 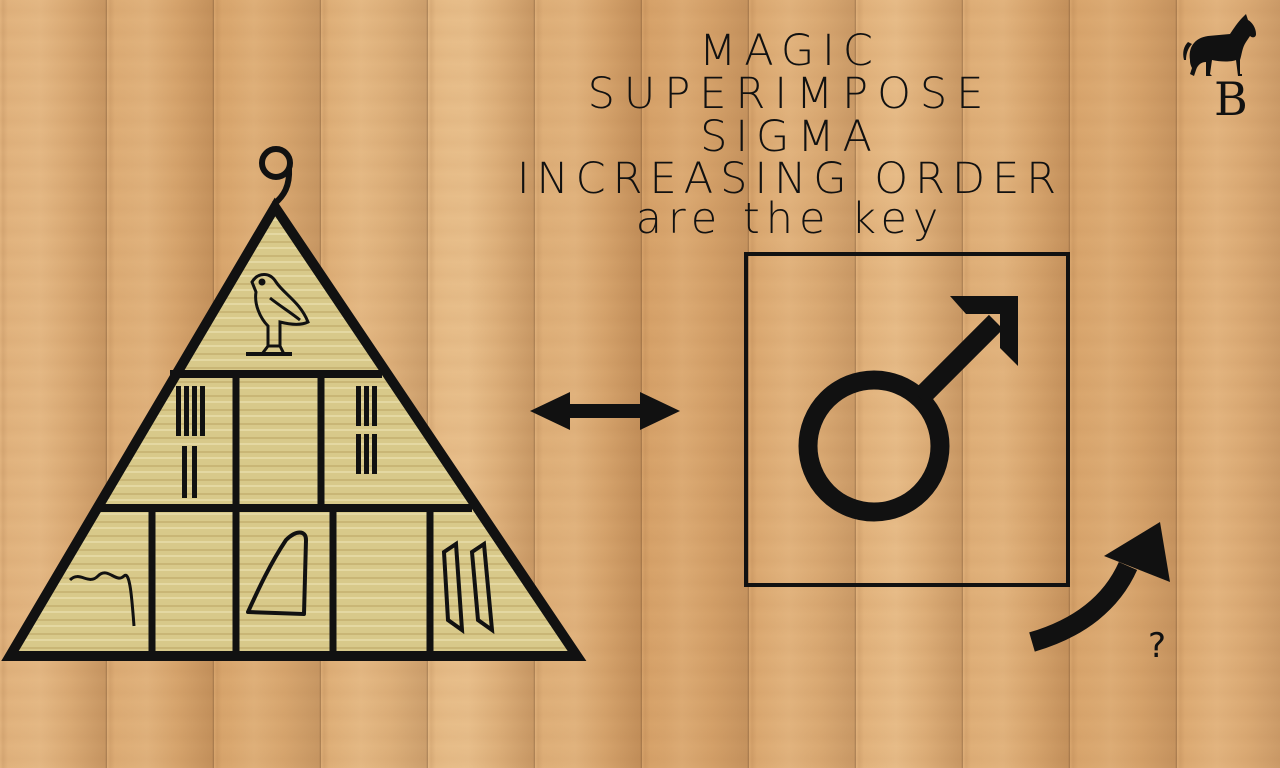 I want to click on hill-hieroglyph-icon, so click(x=277, y=573).